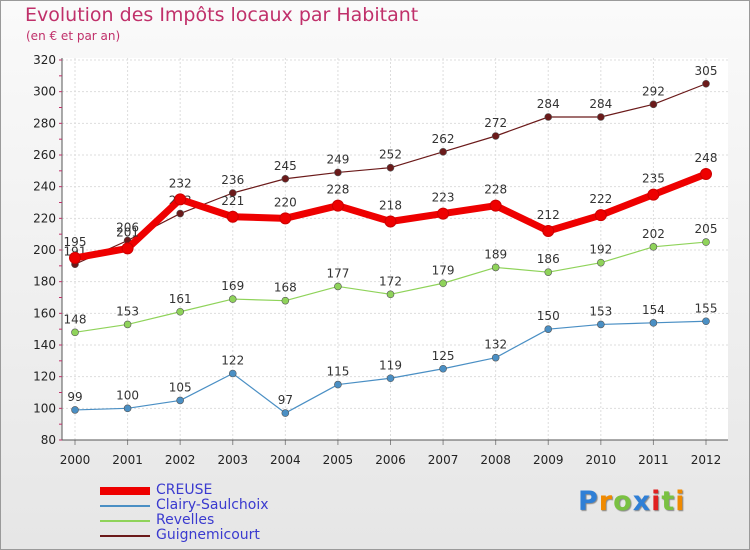 This screenshot has height=550, width=750. Describe the element at coordinates (653, 310) in the screenshot. I see `data-label-clairy-saulchoix: 154` at that location.